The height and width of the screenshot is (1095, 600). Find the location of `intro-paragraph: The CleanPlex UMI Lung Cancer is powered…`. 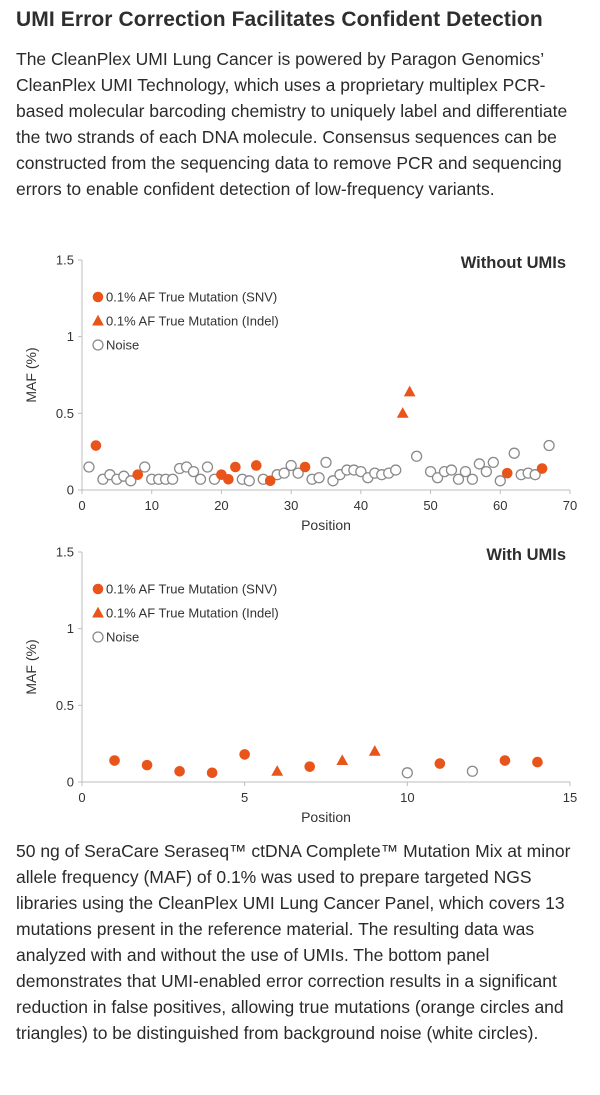

intro-paragraph: The CleanPlex UMI Lung Cancer is powered… is located at coordinates (292, 124).